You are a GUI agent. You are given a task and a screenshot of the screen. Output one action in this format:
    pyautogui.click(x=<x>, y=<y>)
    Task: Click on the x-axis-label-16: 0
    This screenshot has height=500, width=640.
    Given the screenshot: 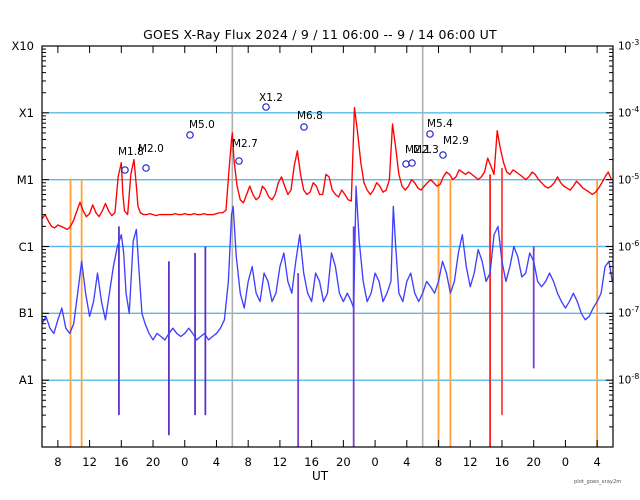 What is the action you would take?
    pyautogui.click(x=565, y=462)
    